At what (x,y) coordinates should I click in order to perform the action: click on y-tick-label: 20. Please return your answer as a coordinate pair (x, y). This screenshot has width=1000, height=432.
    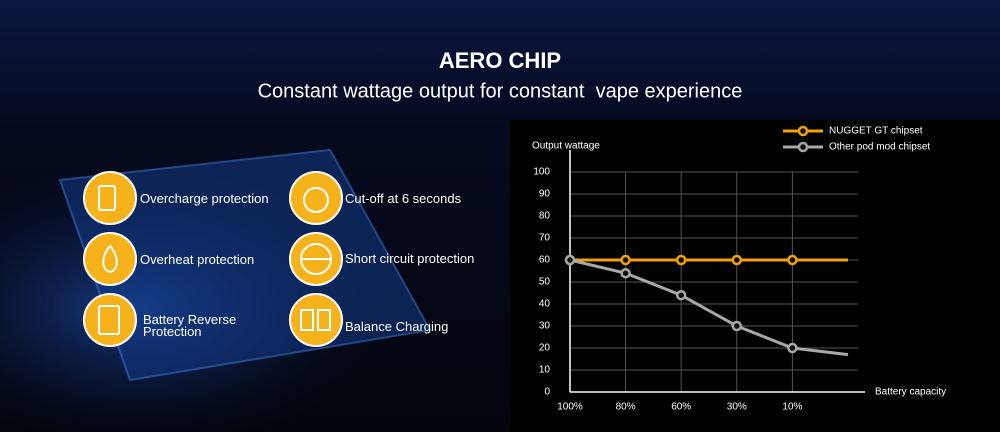
    Looking at the image, I should click on (545, 348).